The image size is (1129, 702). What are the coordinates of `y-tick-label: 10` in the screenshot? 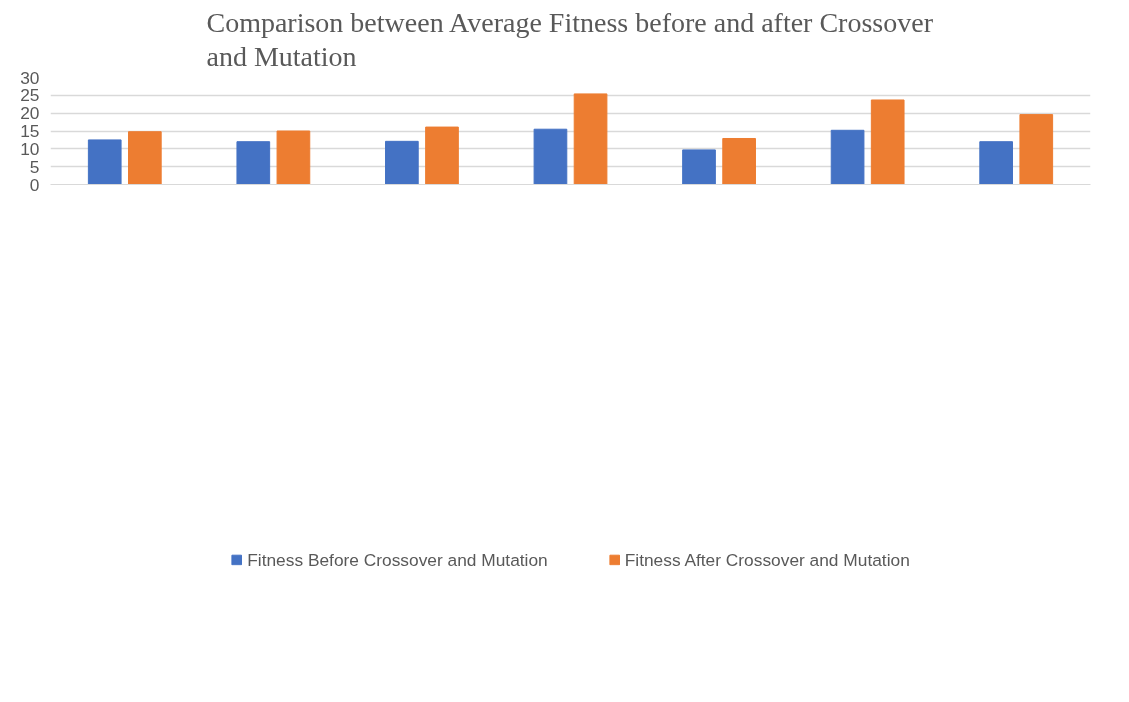 It's located at (30, 148).